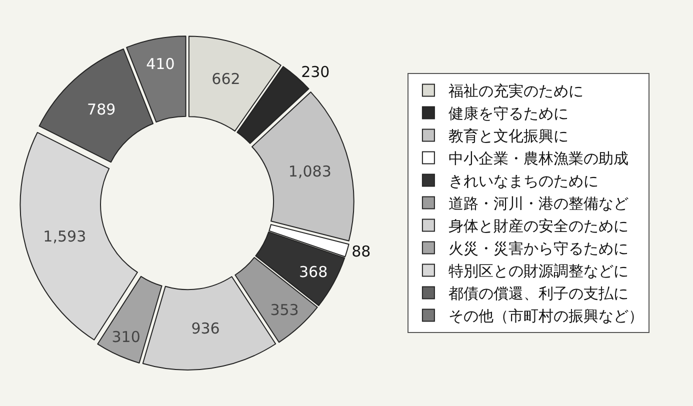 This screenshot has height=406, width=693. I want to click on data-label: 353, so click(284, 309).